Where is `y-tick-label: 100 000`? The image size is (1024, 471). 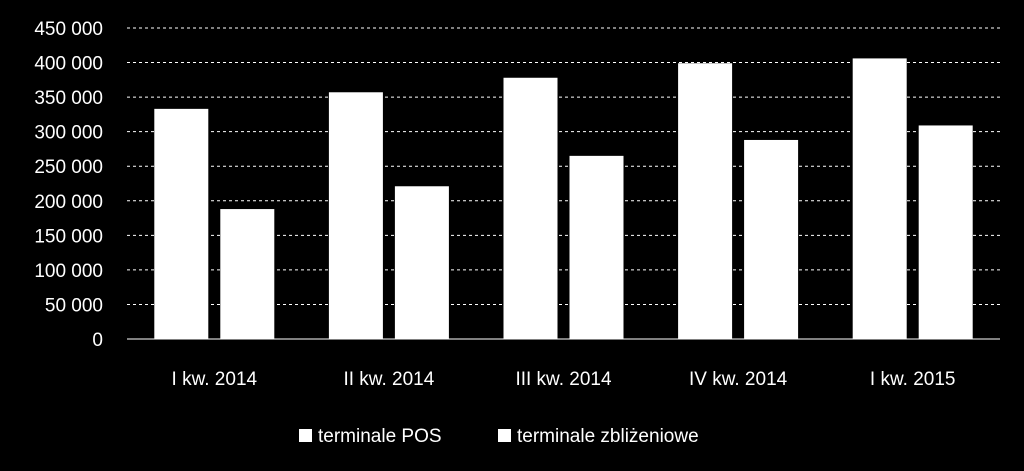
y-tick-label: 100 000 is located at coordinates (68, 271).